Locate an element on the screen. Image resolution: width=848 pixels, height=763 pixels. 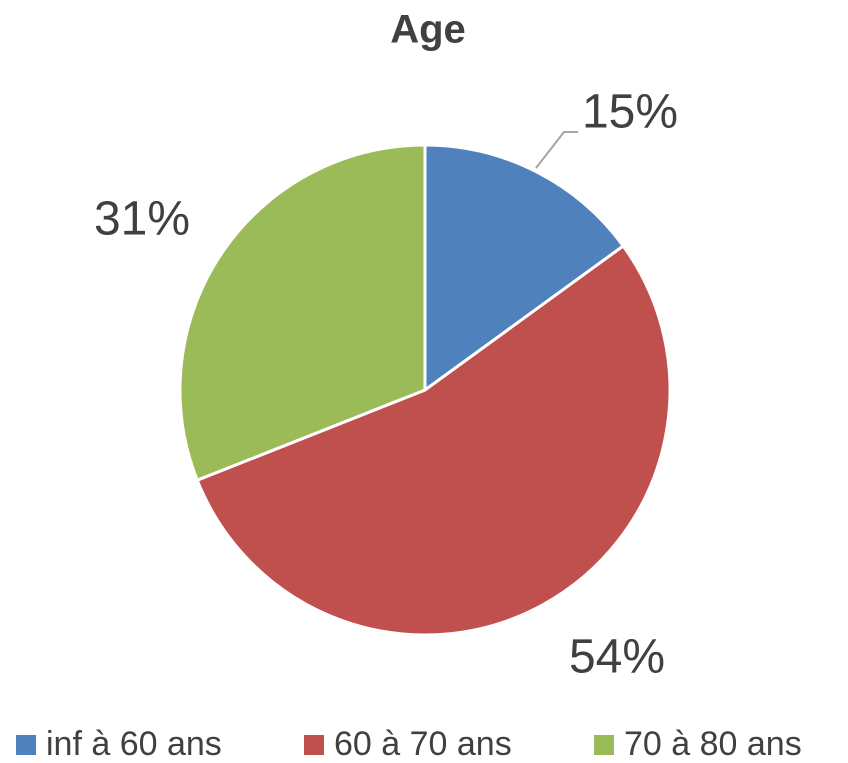
leader-line is located at coordinates (556, 150).